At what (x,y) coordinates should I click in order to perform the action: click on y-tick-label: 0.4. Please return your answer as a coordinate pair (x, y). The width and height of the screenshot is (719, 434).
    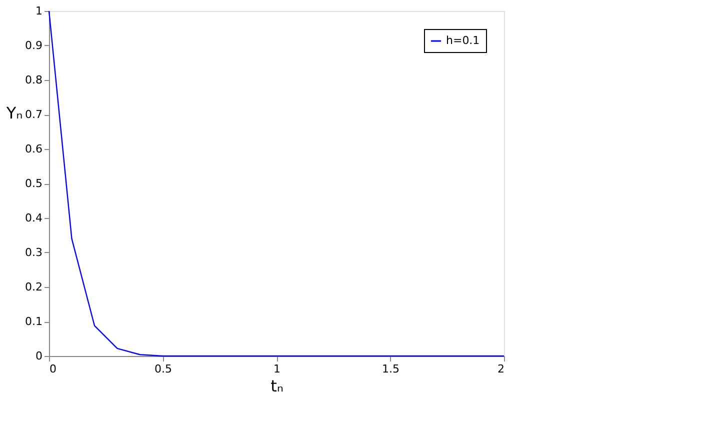
    Looking at the image, I should click on (33, 218).